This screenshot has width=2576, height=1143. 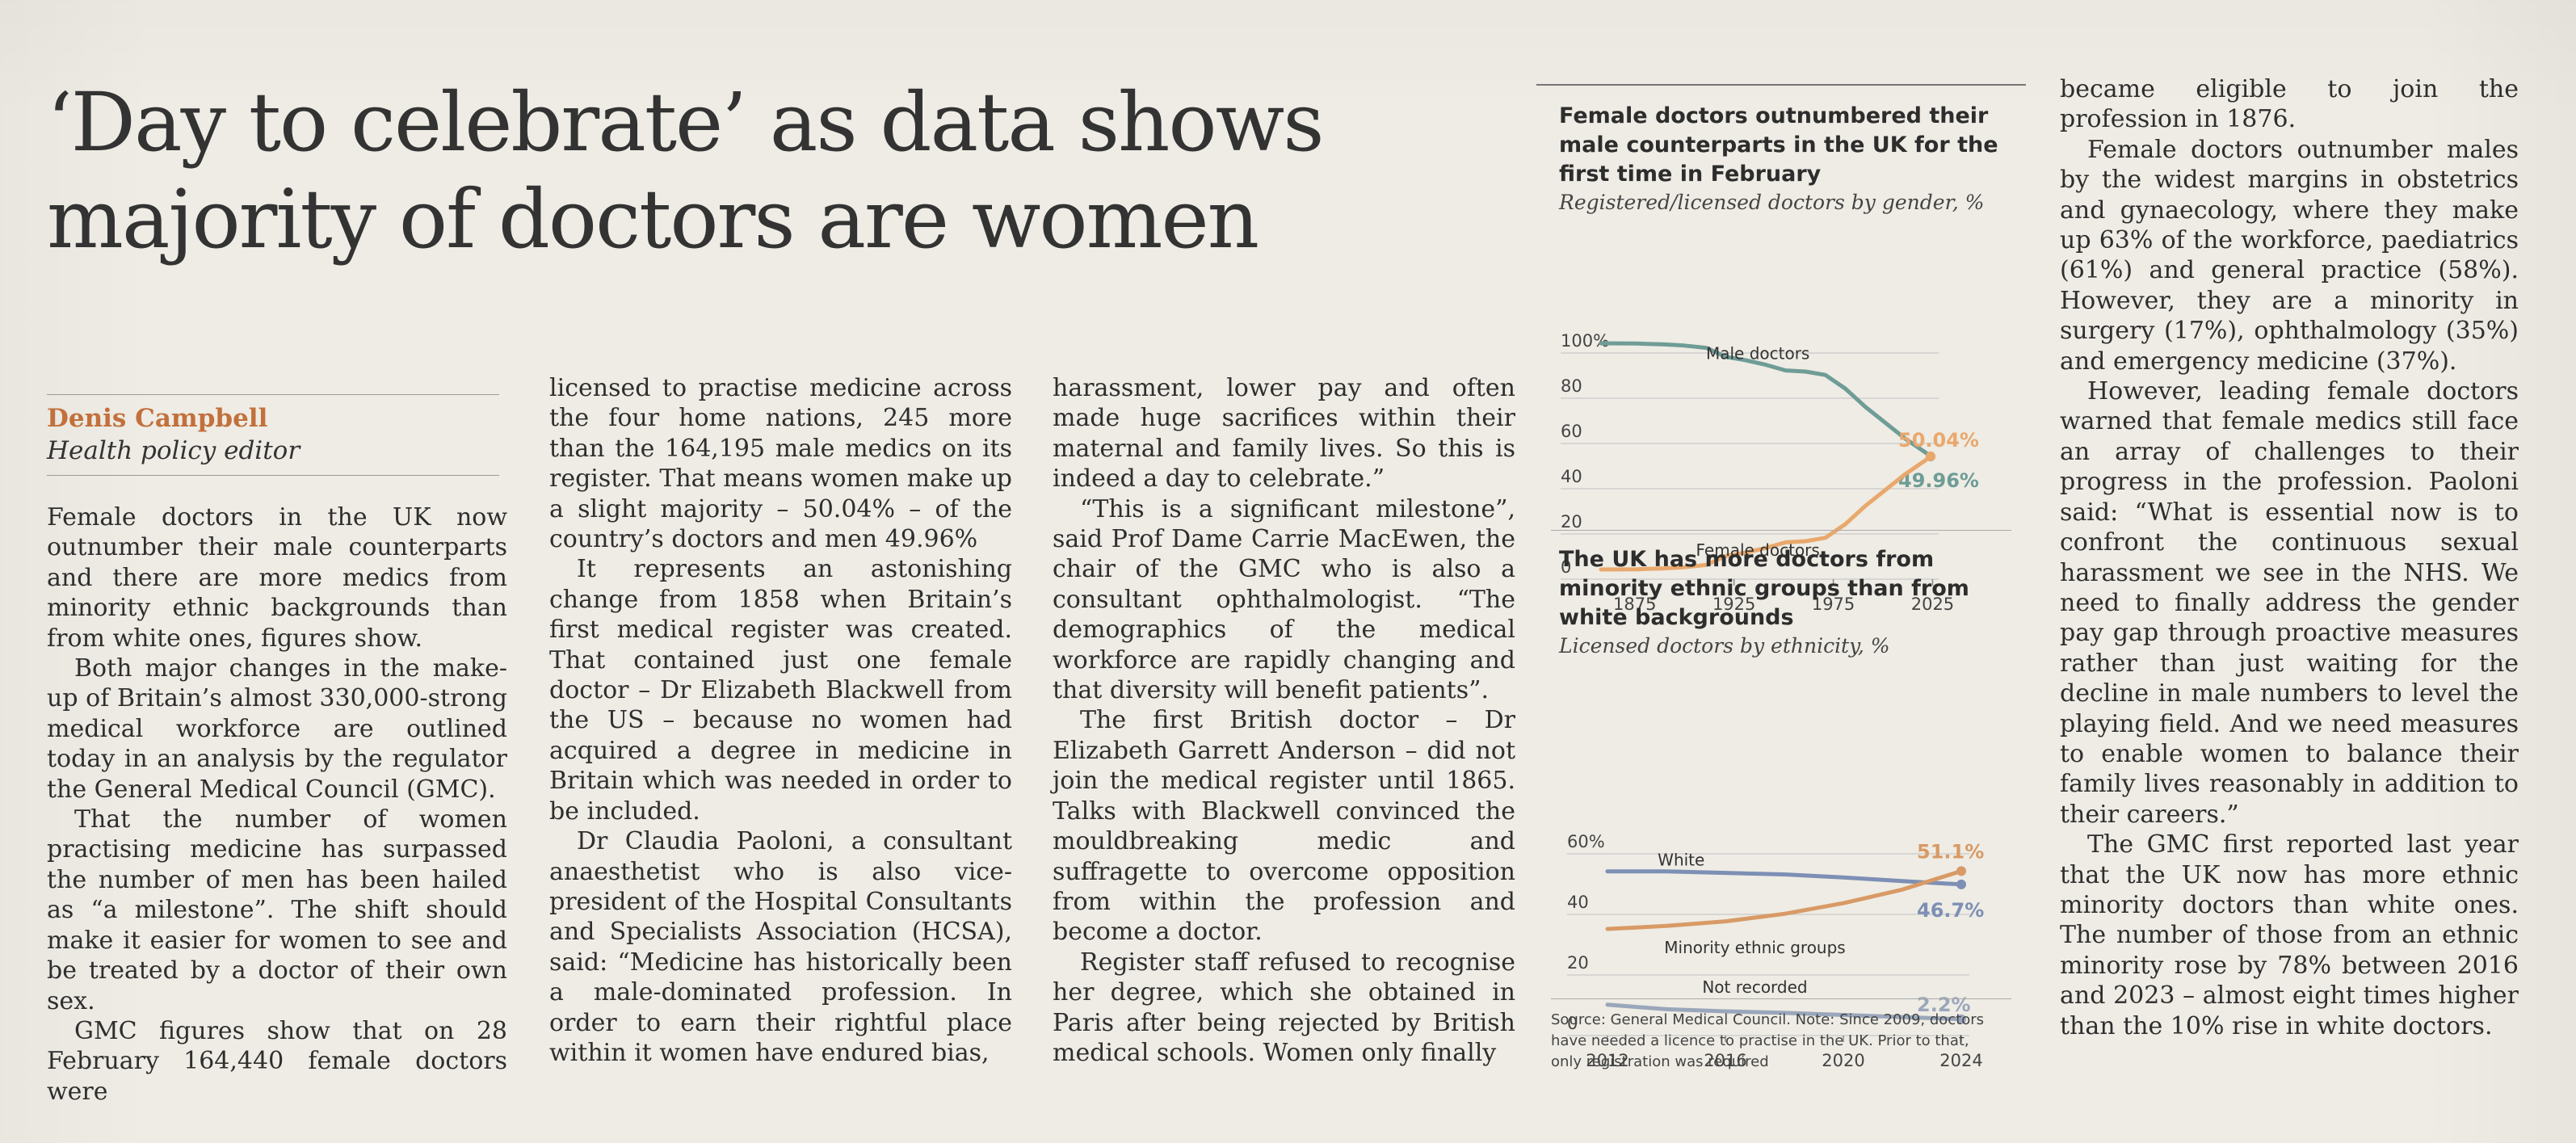 What do you see at coordinates (157, 418) in the screenshot?
I see `author-name: Denis Campbell` at bounding box center [157, 418].